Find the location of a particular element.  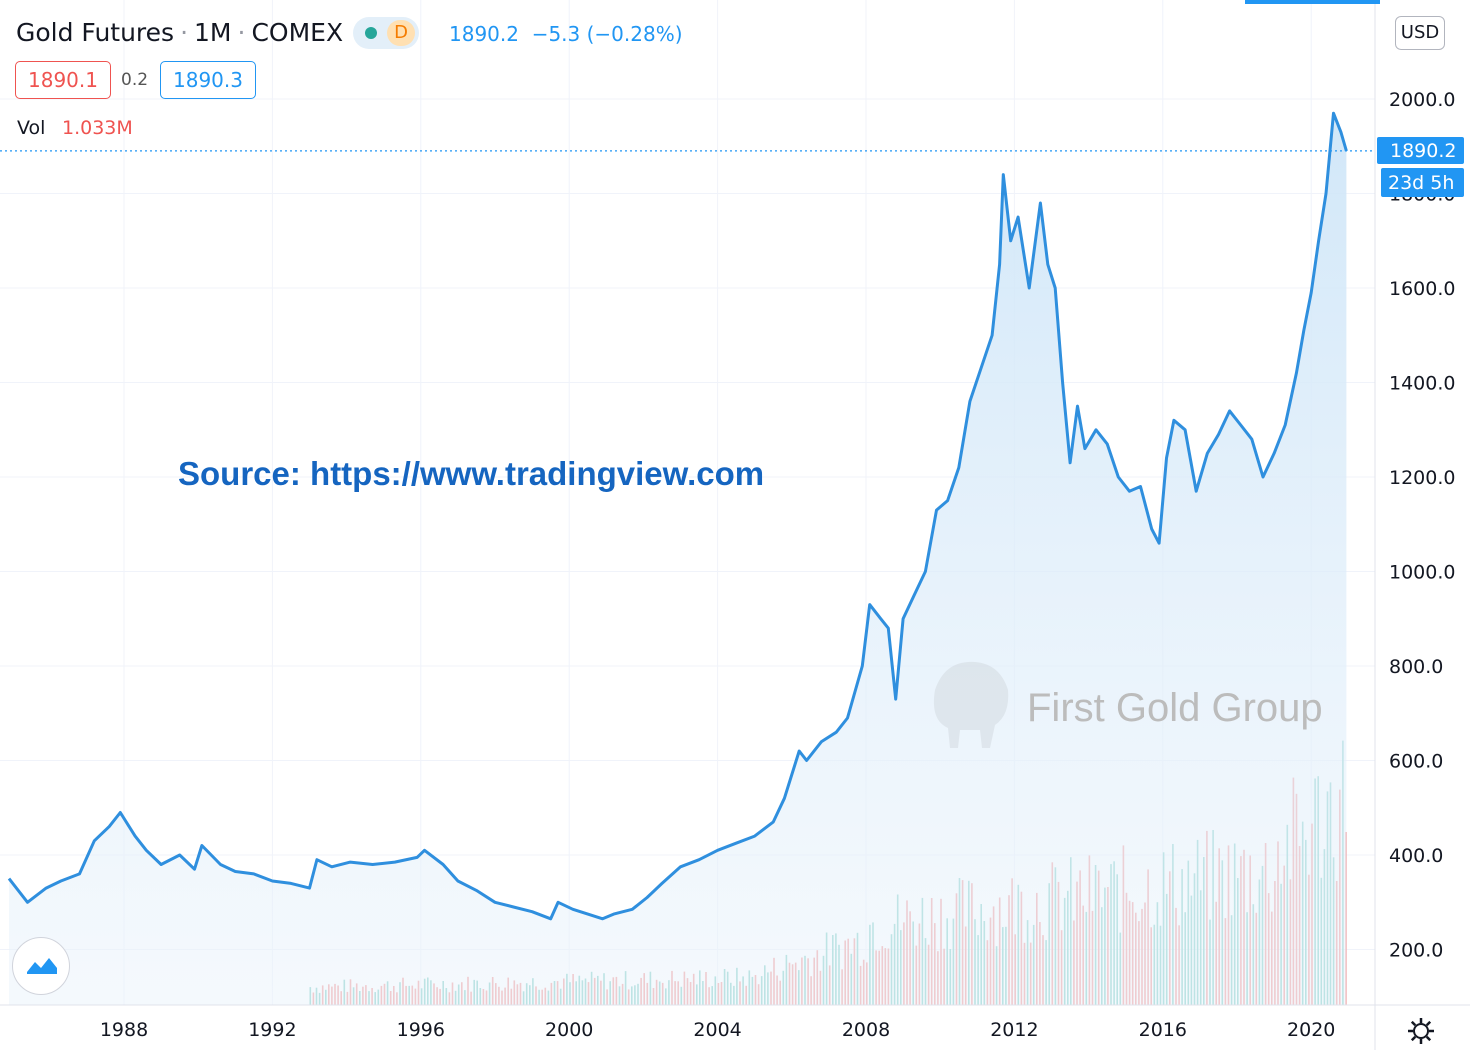

top-accent-bar is located at coordinates (1312, 2).